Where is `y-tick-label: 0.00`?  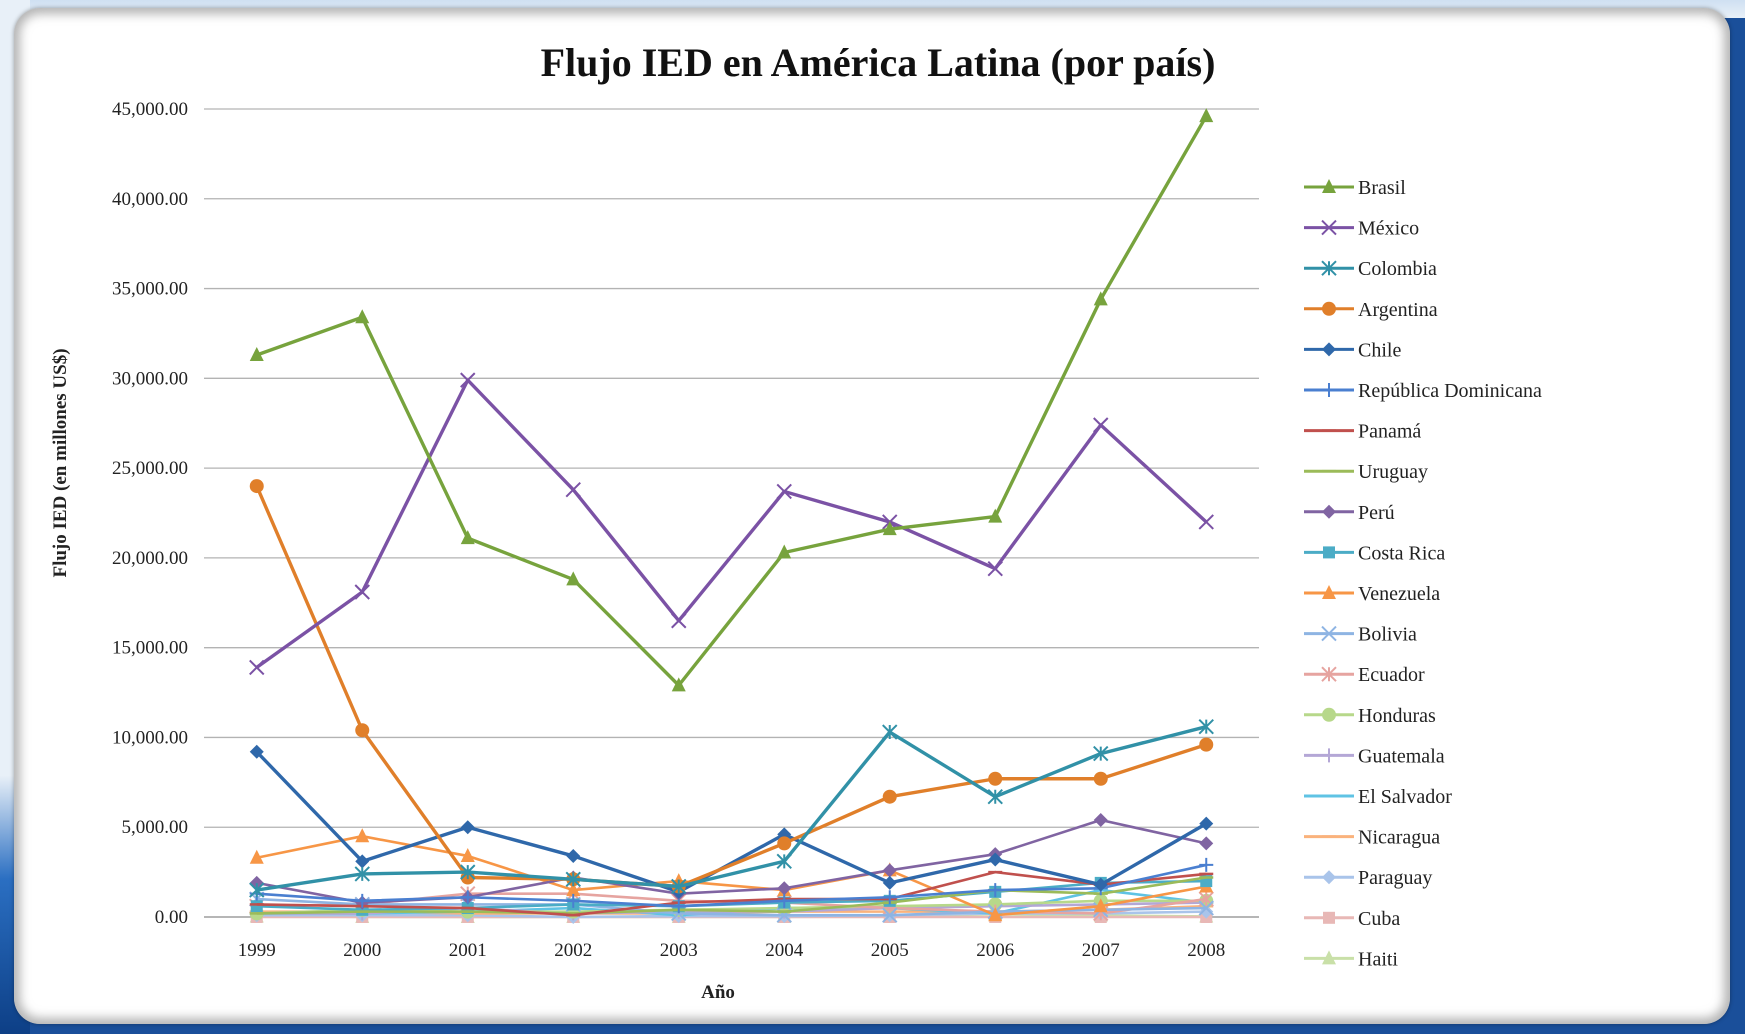
y-tick-label: 0.00 is located at coordinates (171, 917).